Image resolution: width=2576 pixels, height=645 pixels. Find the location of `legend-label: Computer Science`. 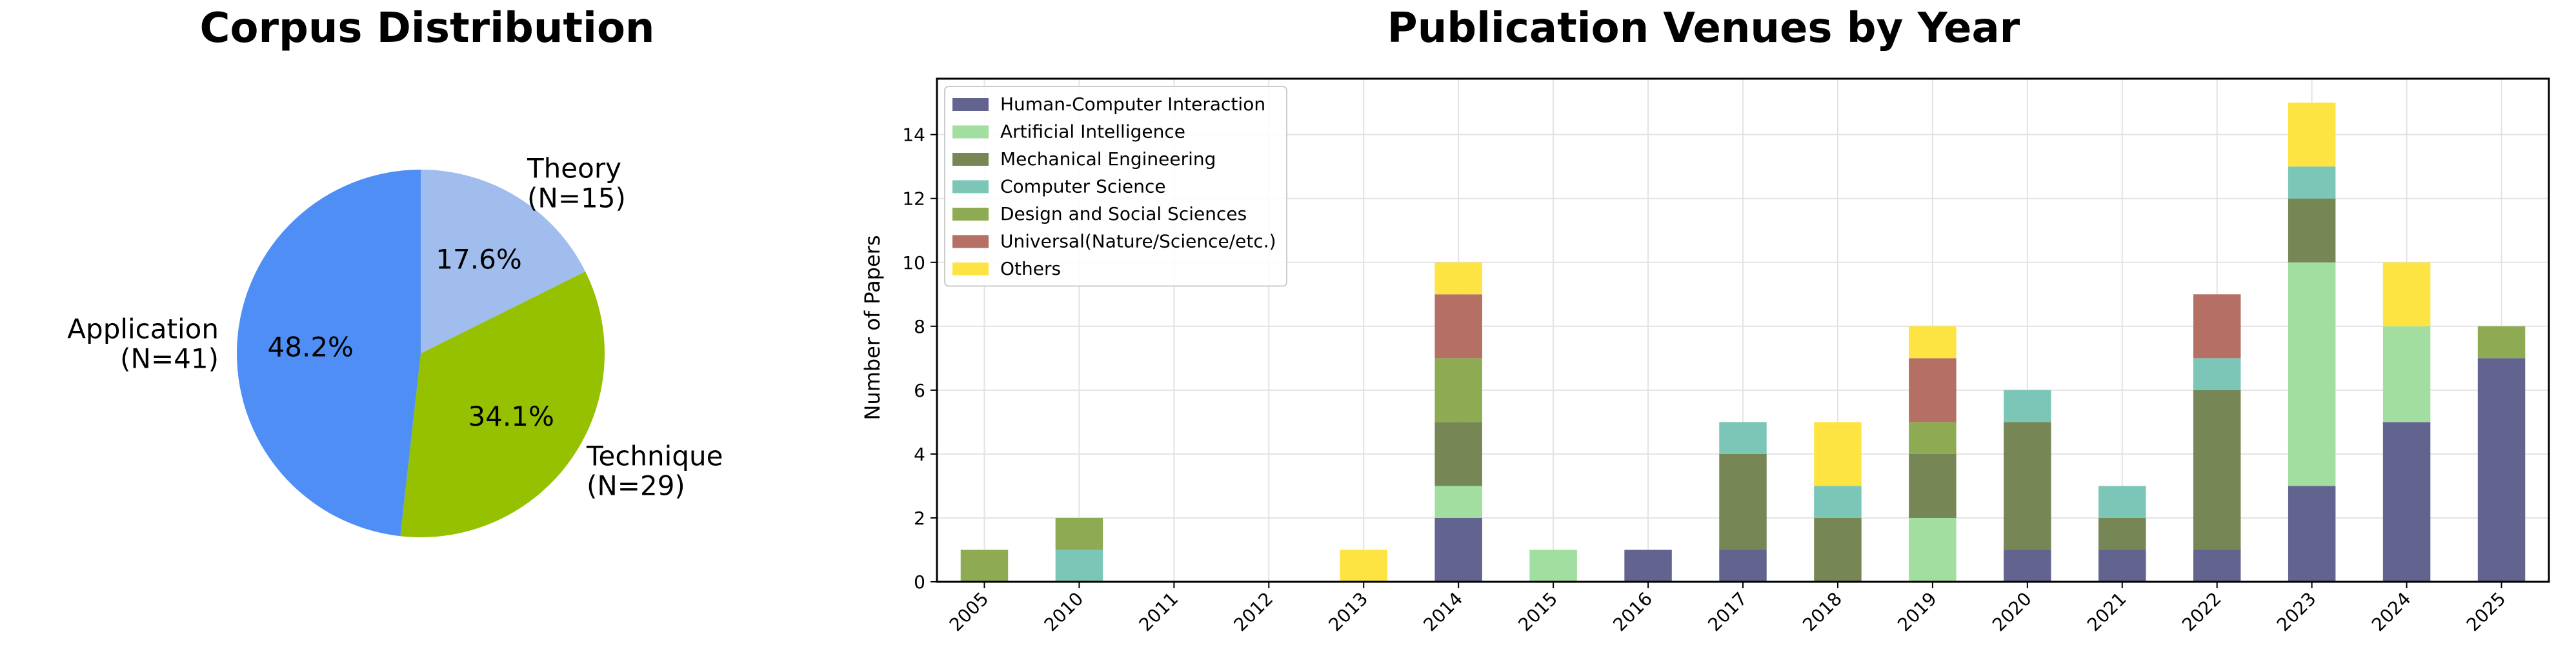

legend-label: Computer Science is located at coordinates (1083, 187).